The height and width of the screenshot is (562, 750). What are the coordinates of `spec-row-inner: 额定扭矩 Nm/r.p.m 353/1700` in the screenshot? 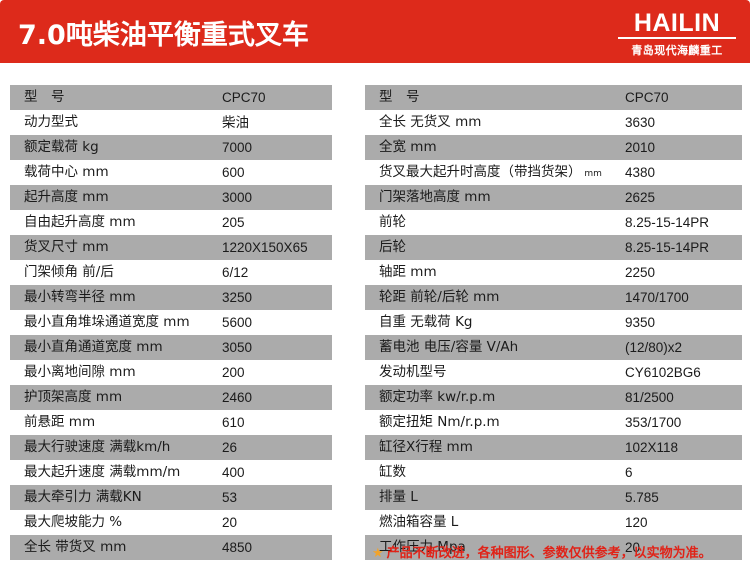 It's located at (553, 422).